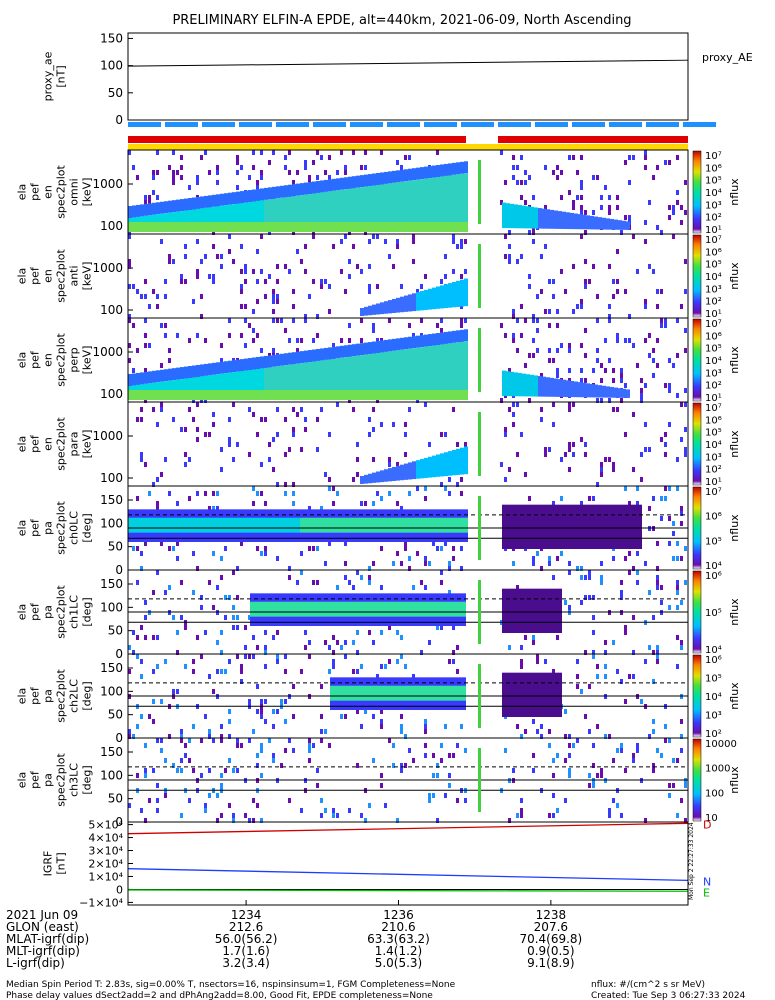 The image size is (775, 1000). Describe the element at coordinates (101, 902) in the screenshot. I see `igrf-ytick-label: −1×10⁴` at that location.